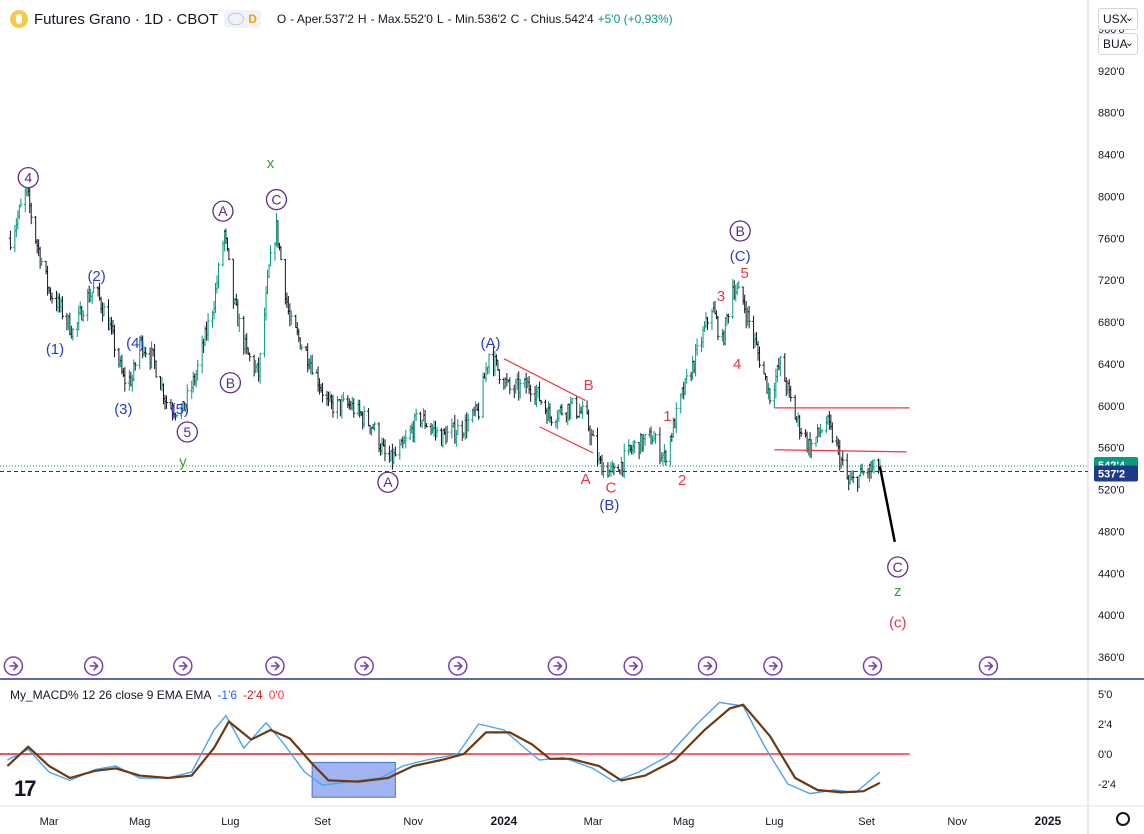  What do you see at coordinates (1111, 156) in the screenshot?
I see `price-tick-label: 840'0` at bounding box center [1111, 156].